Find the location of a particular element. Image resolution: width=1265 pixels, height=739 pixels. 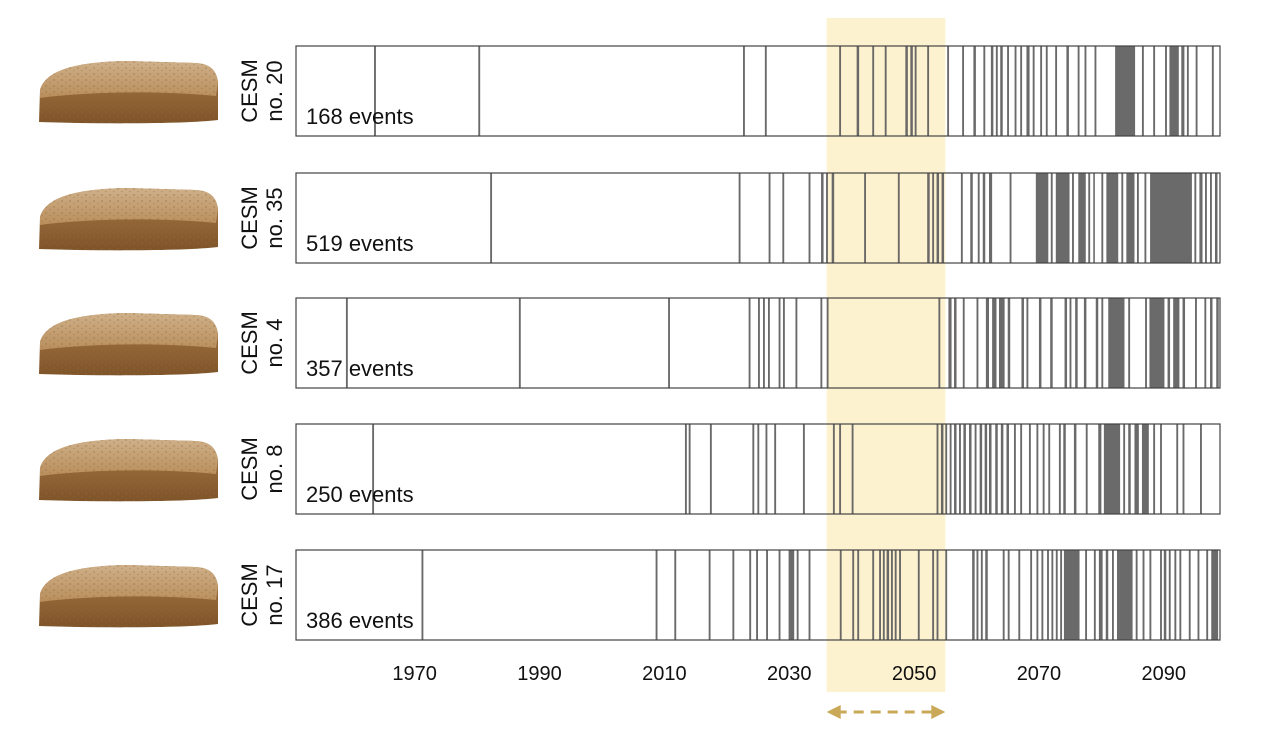

bread-slice-texture is located at coordinates (129, 206).